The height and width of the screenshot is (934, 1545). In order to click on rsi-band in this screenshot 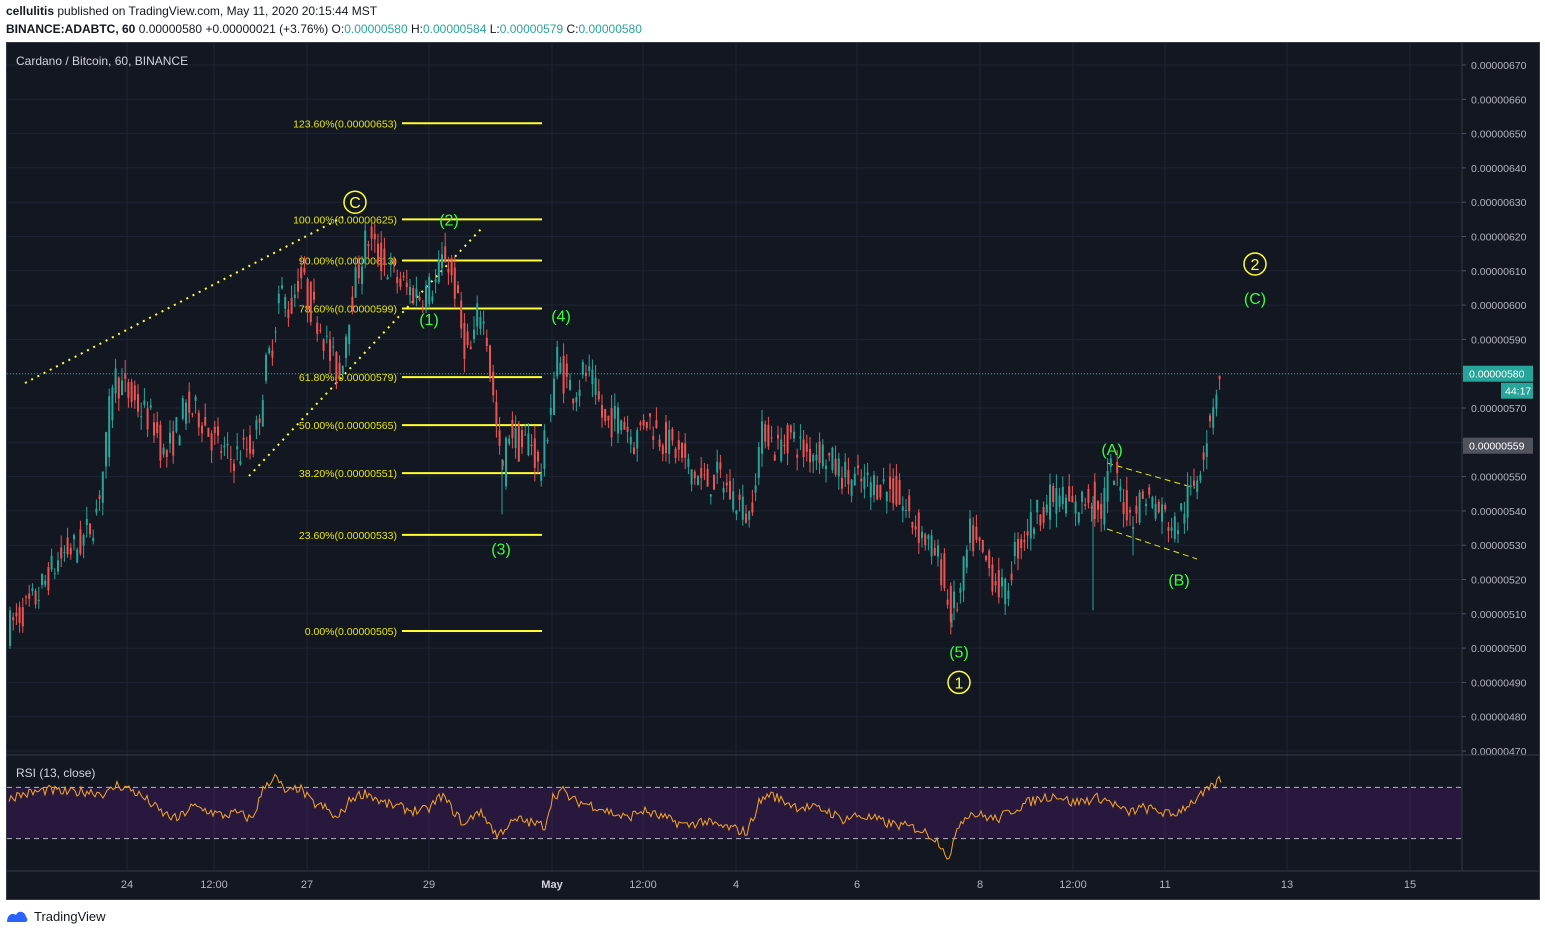, I will do `click(734, 813)`.